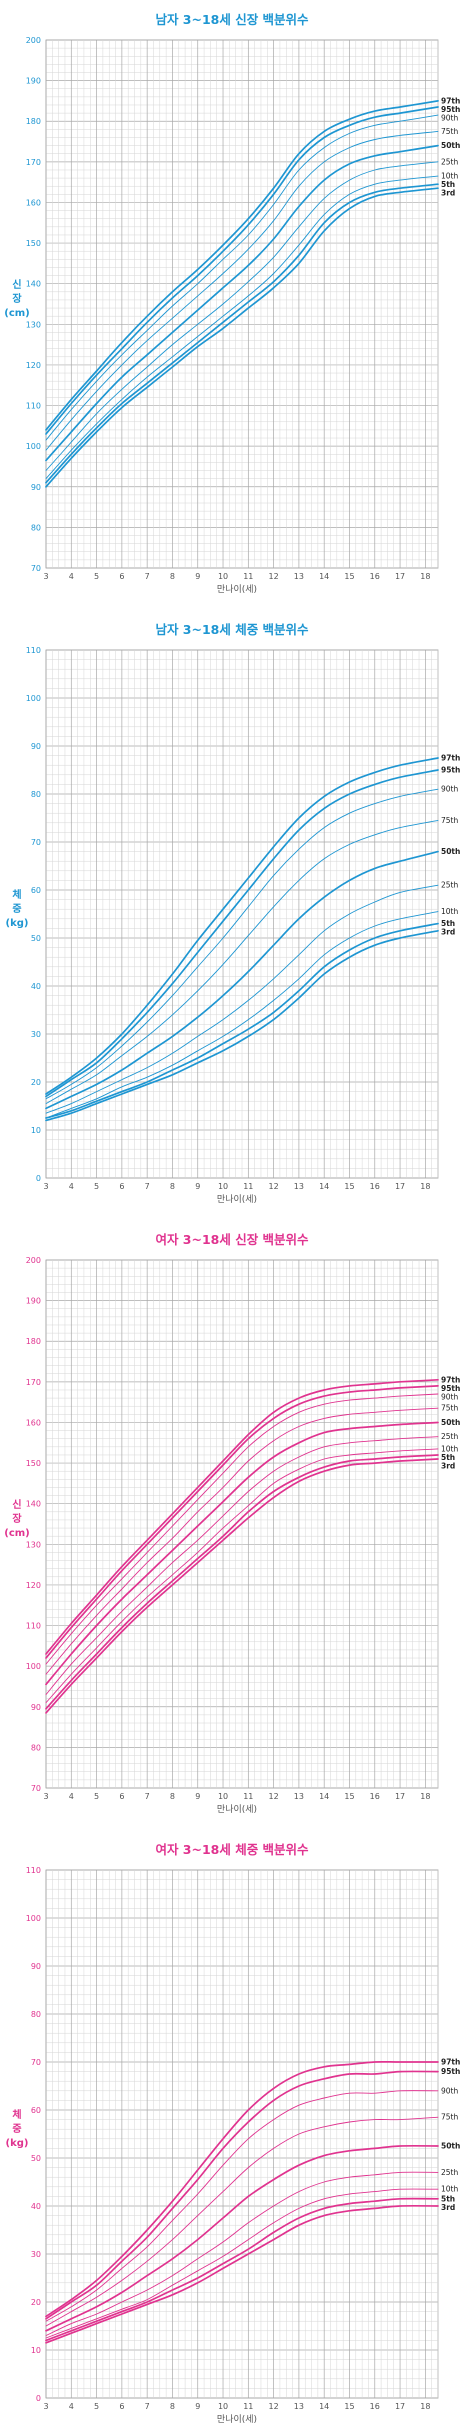 This screenshot has height=2433, width=465. Describe the element at coordinates (36, 1034) in the screenshot. I see `y-tick-label: 30` at that location.